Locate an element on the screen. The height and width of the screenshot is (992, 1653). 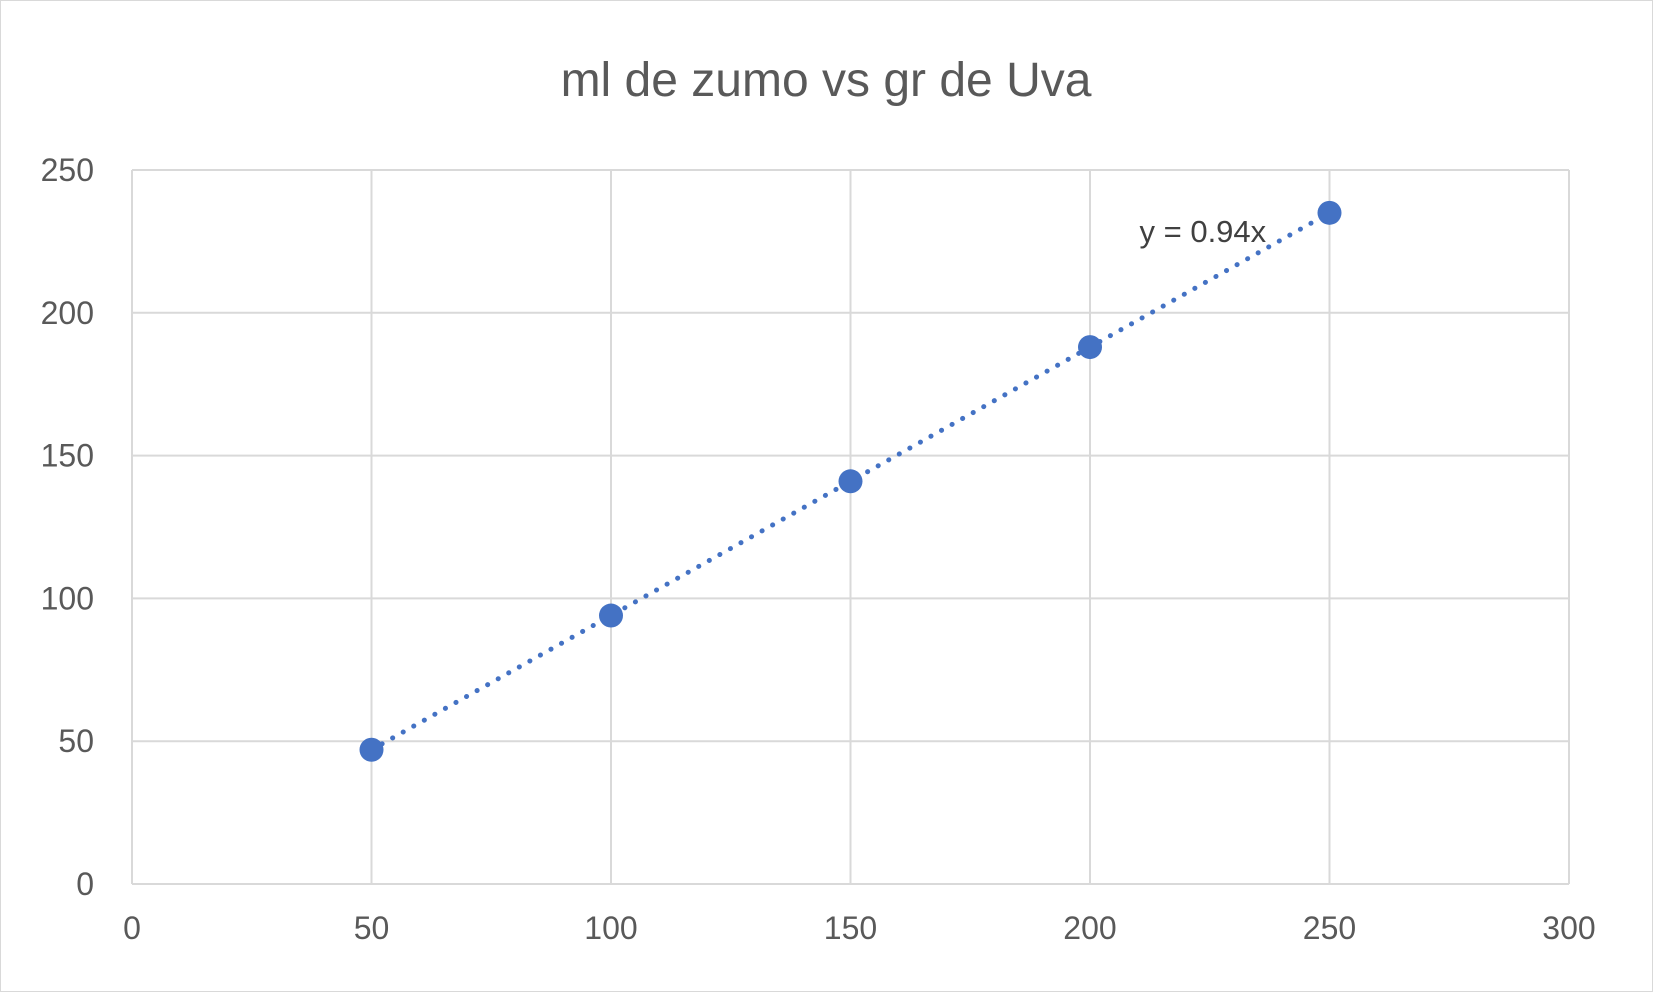
y-tick-label: 150 is located at coordinates (67, 456).